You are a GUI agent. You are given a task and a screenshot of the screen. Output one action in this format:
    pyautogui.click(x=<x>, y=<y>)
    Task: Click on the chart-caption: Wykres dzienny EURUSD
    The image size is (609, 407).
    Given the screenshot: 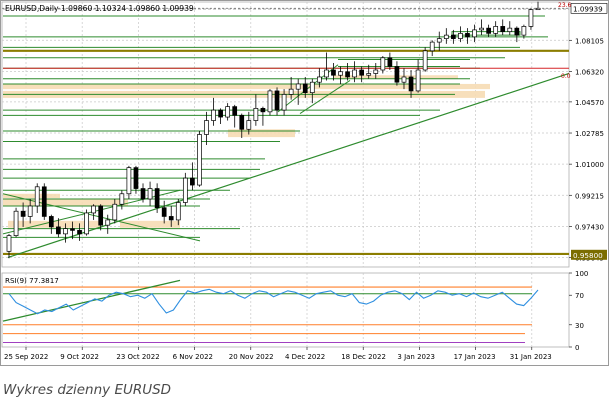 What is the action you would take?
    pyautogui.click(x=87, y=390)
    